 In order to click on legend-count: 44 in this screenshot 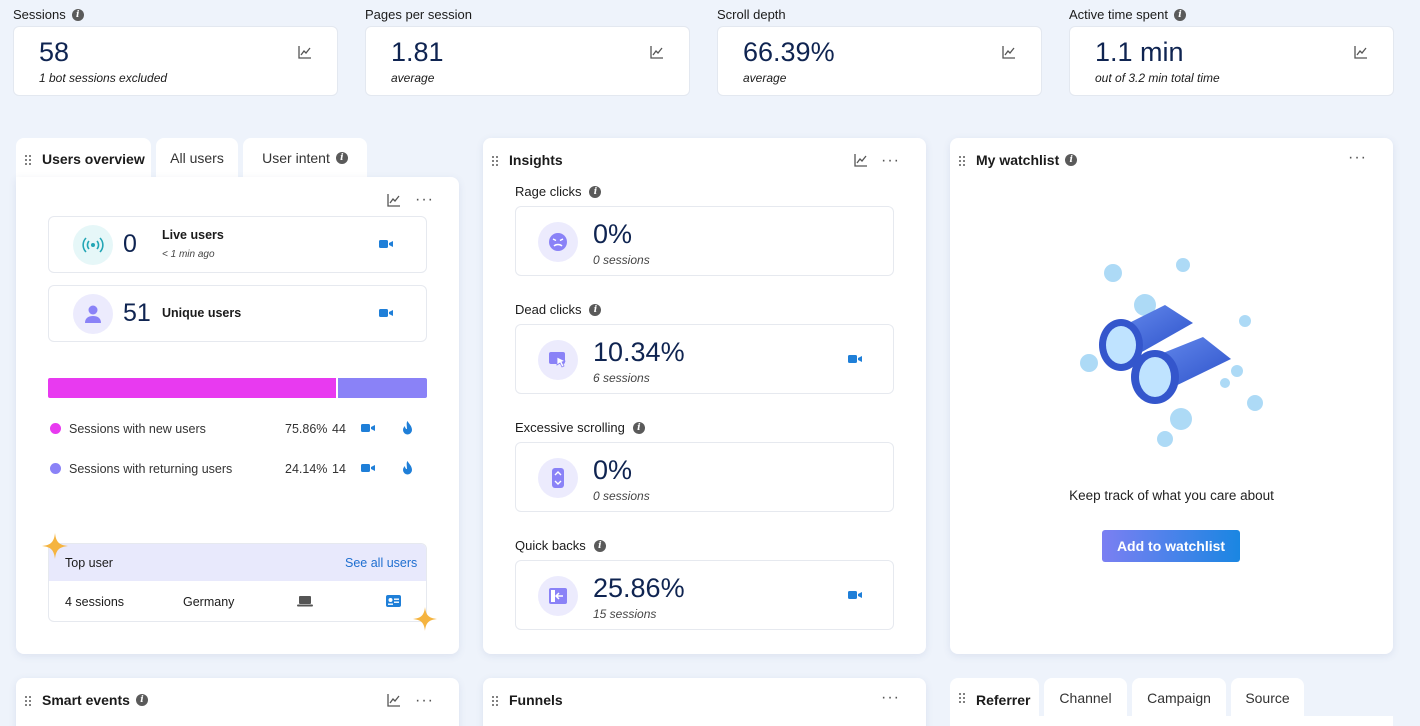, I will do `click(339, 429)`.